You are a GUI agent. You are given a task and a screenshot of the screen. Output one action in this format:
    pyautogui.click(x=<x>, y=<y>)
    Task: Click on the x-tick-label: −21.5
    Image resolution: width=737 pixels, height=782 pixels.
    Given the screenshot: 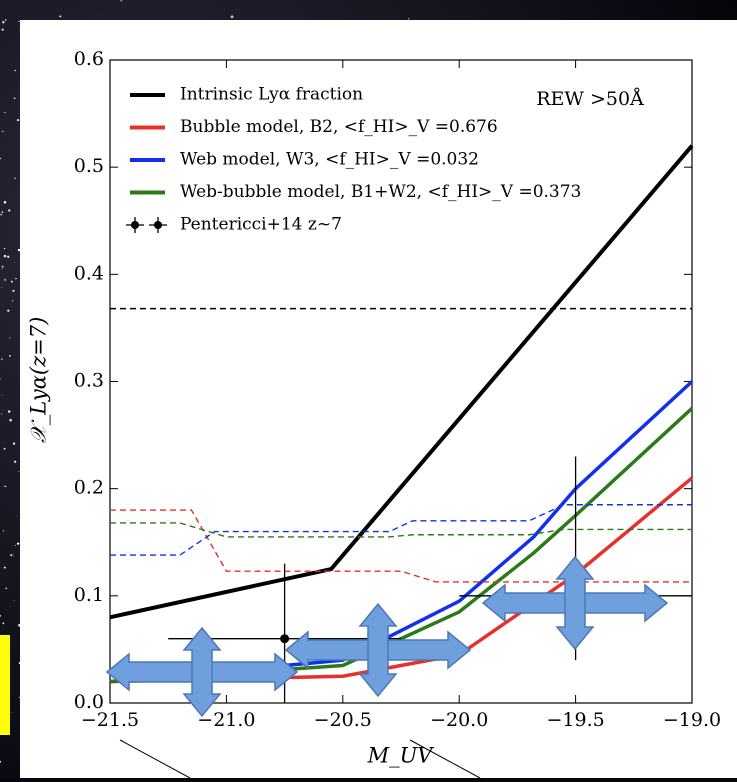 What is the action you would take?
    pyautogui.click(x=110, y=720)
    